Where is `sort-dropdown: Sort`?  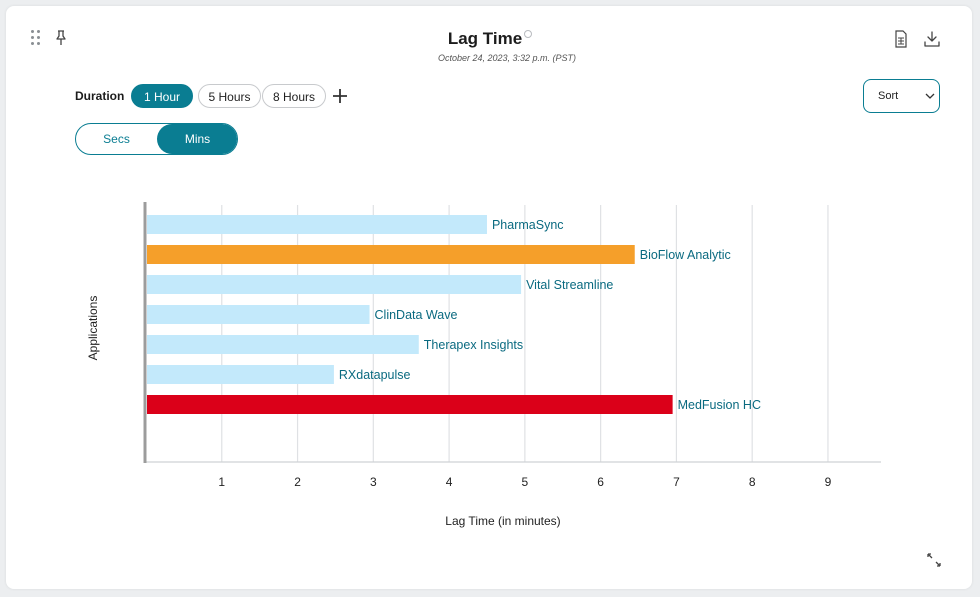 sort-dropdown: Sort is located at coordinates (901, 96).